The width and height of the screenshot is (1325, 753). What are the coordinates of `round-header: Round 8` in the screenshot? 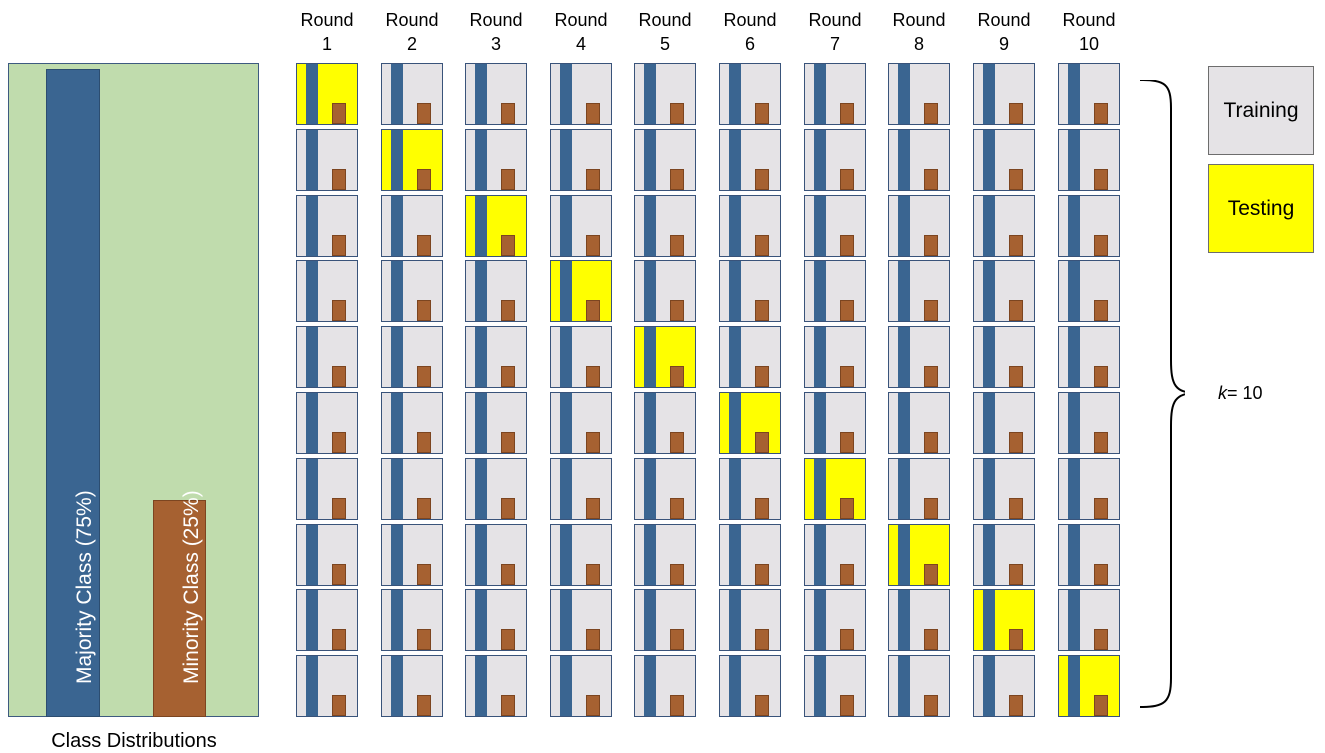 It's located at (919, 32).